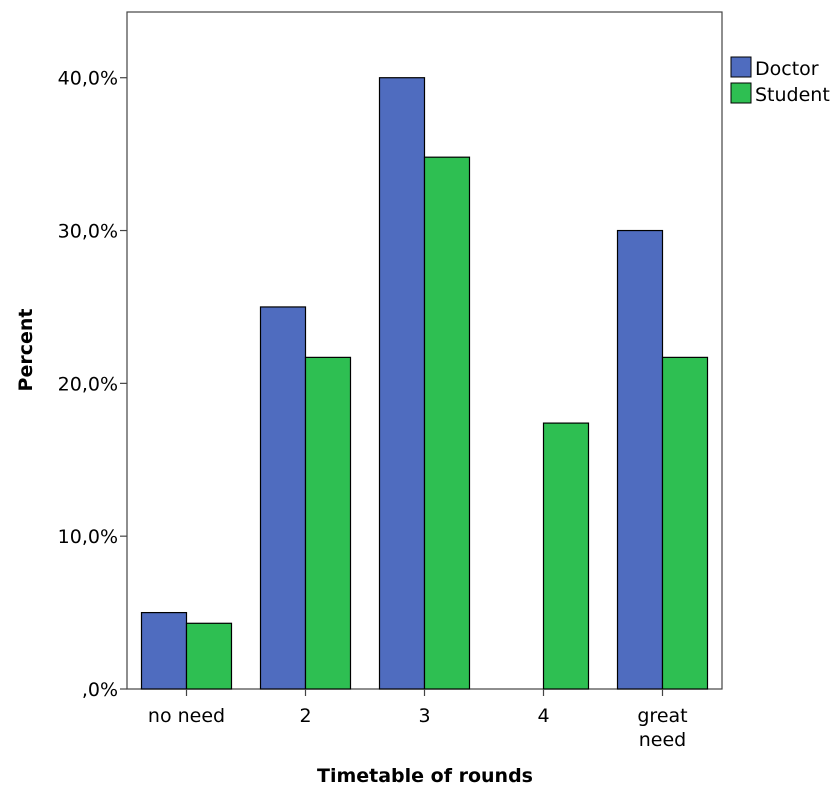  What do you see at coordinates (88, 79) in the screenshot?
I see `y-tick-label: 40,0%` at bounding box center [88, 79].